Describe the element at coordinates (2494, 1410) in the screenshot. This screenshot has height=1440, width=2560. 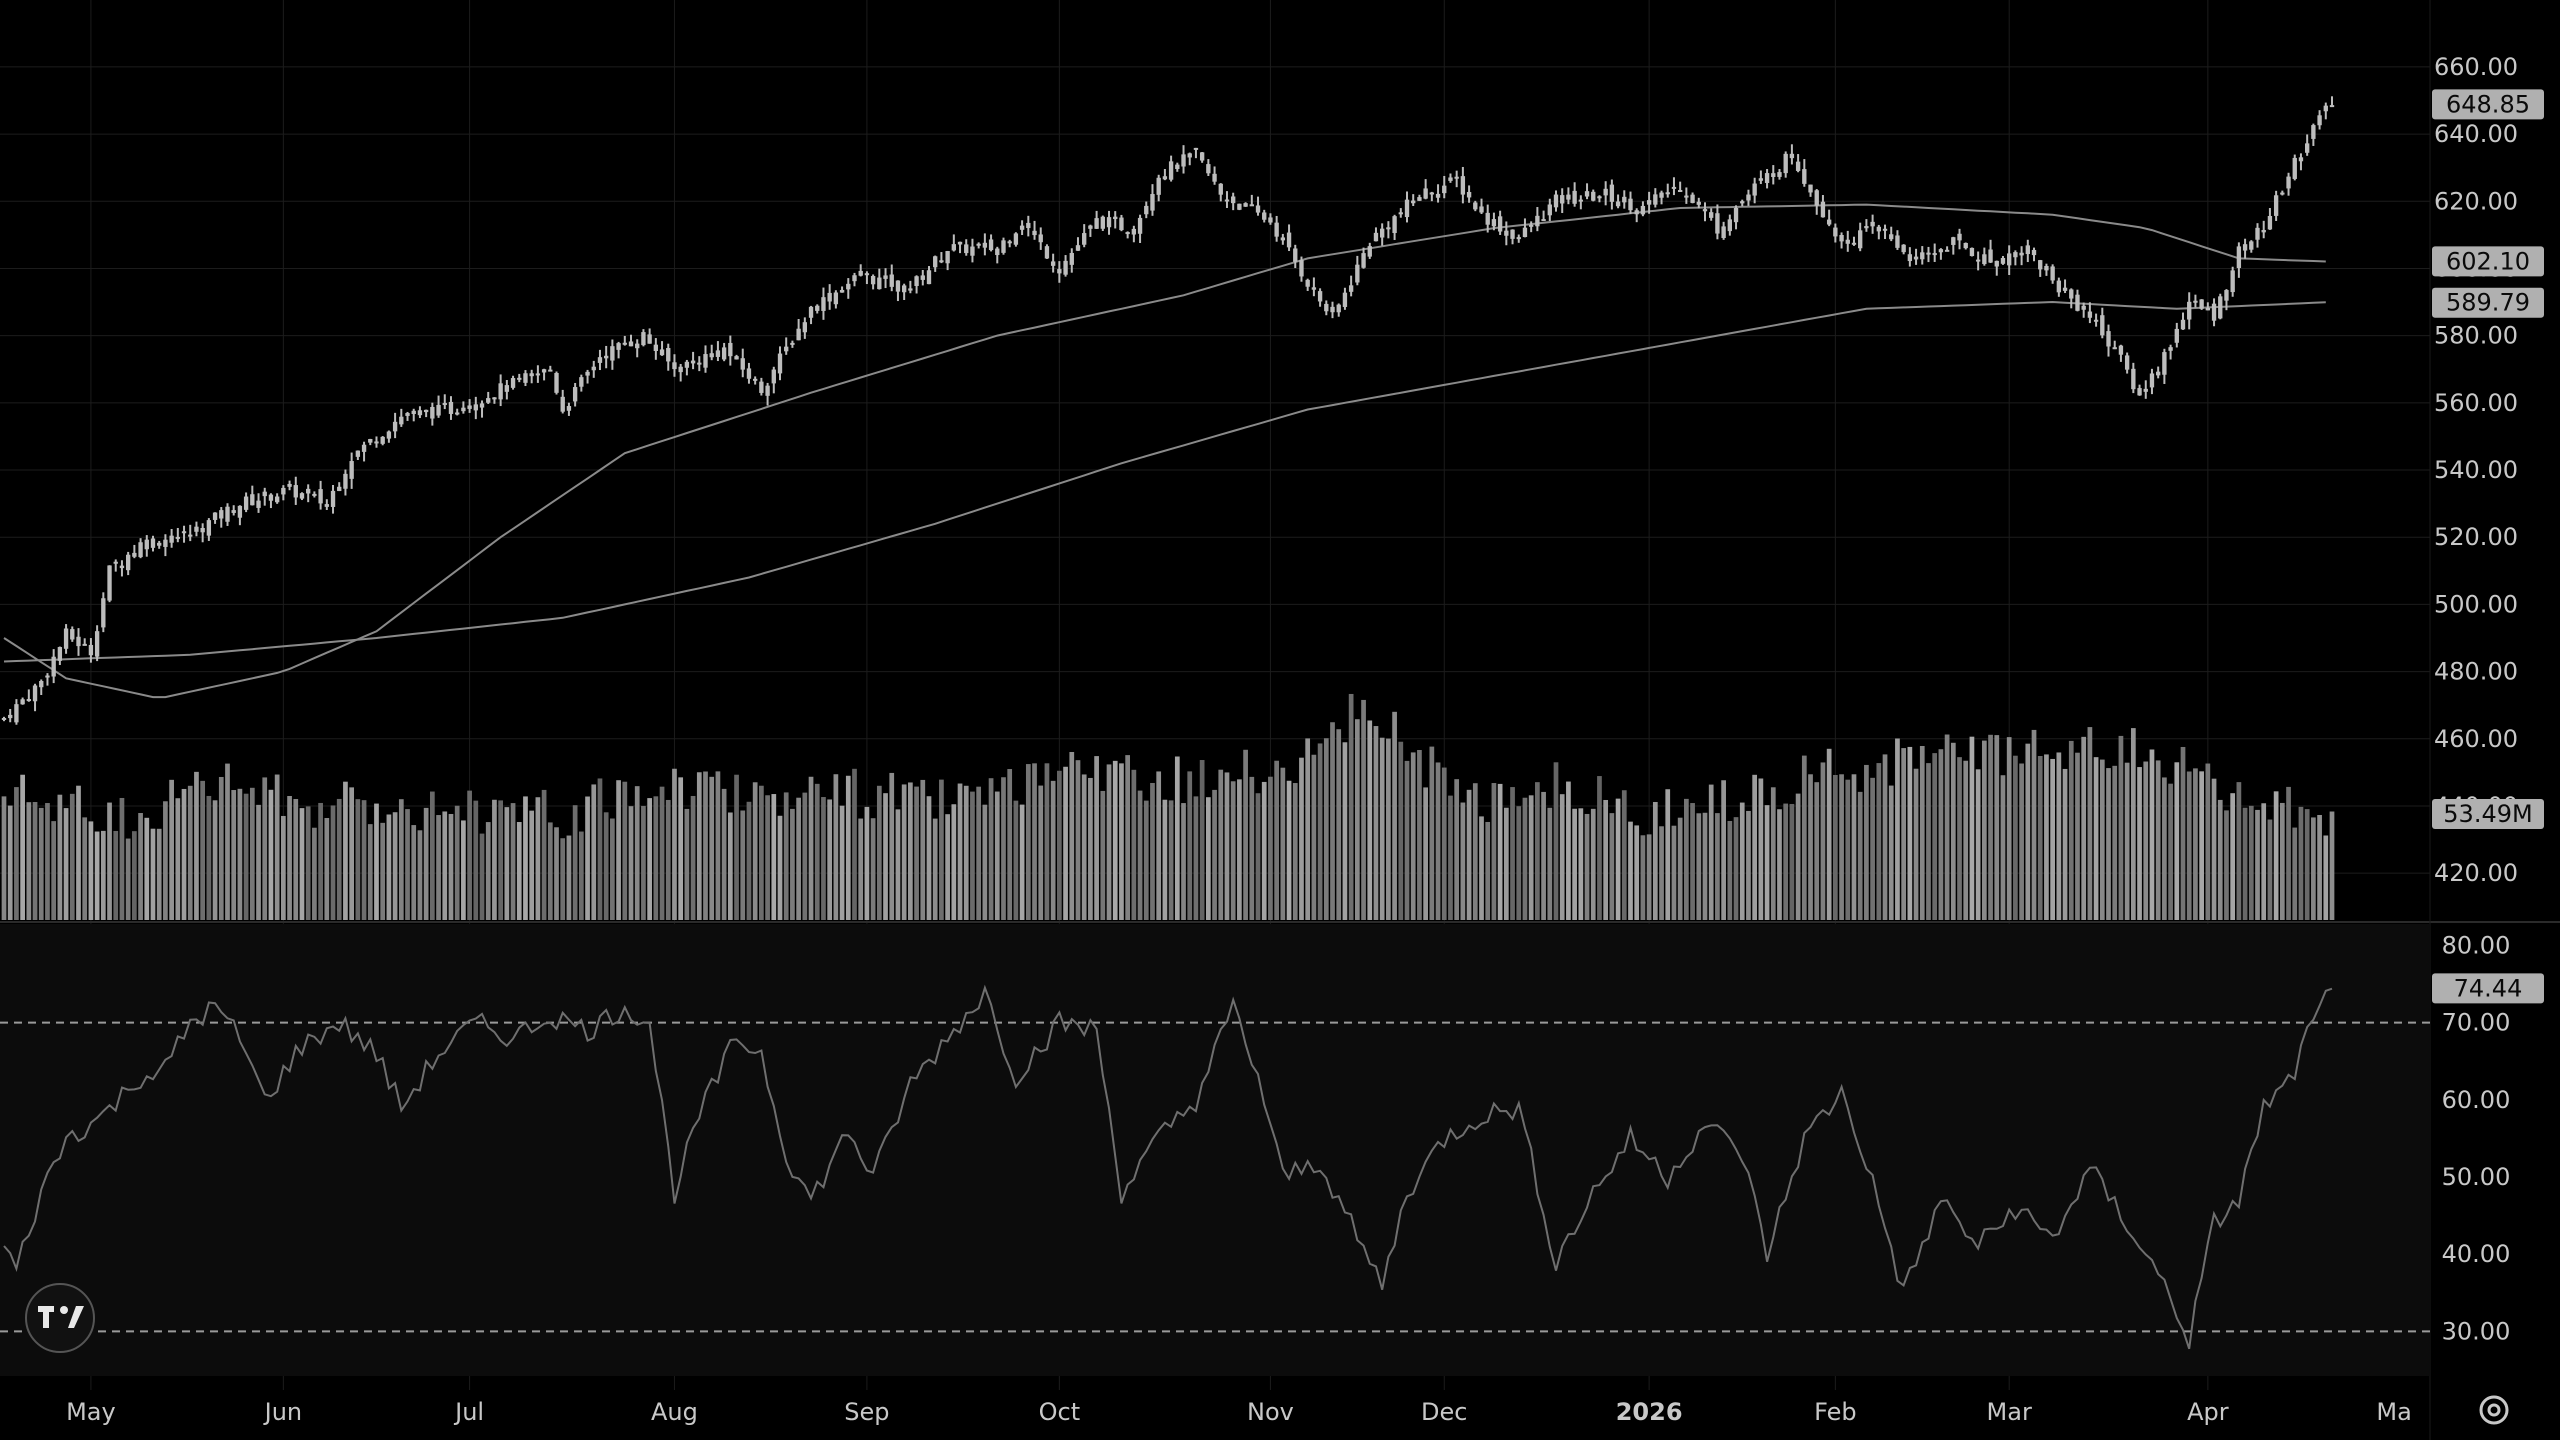
I see `gear-icon` at that location.